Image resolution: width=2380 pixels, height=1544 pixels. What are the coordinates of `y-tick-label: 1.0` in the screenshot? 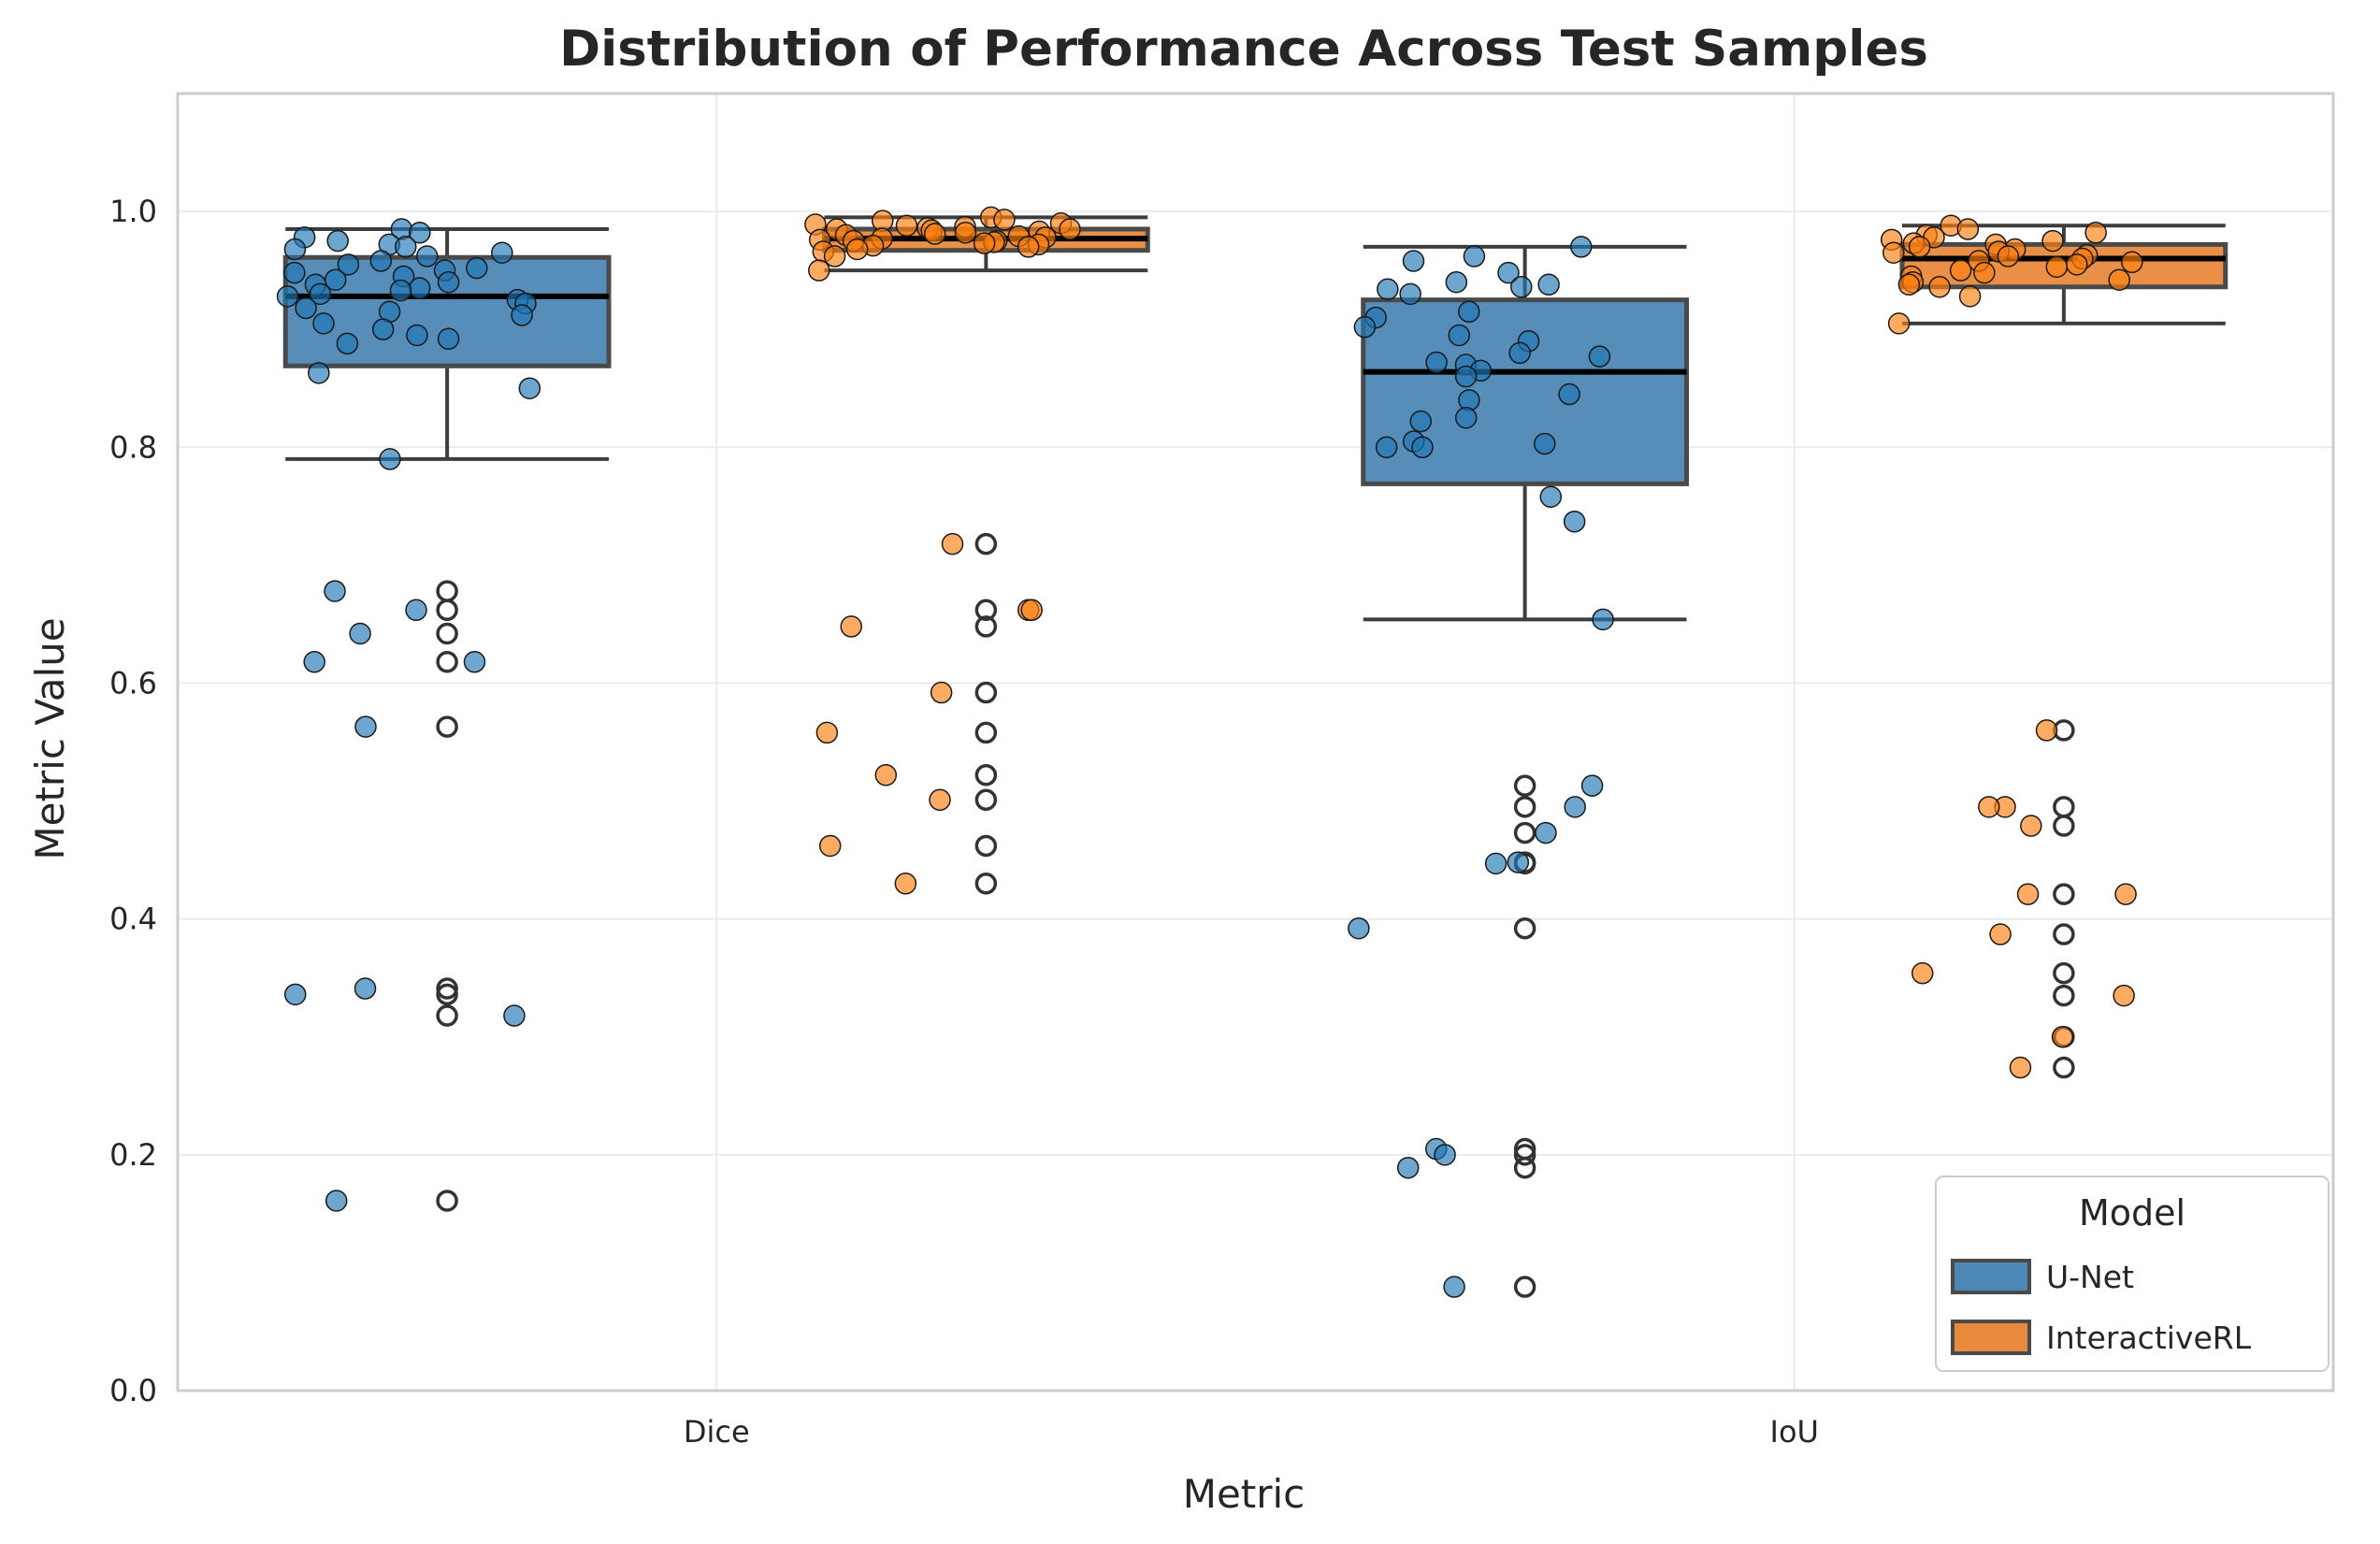 It's located at (133, 211).